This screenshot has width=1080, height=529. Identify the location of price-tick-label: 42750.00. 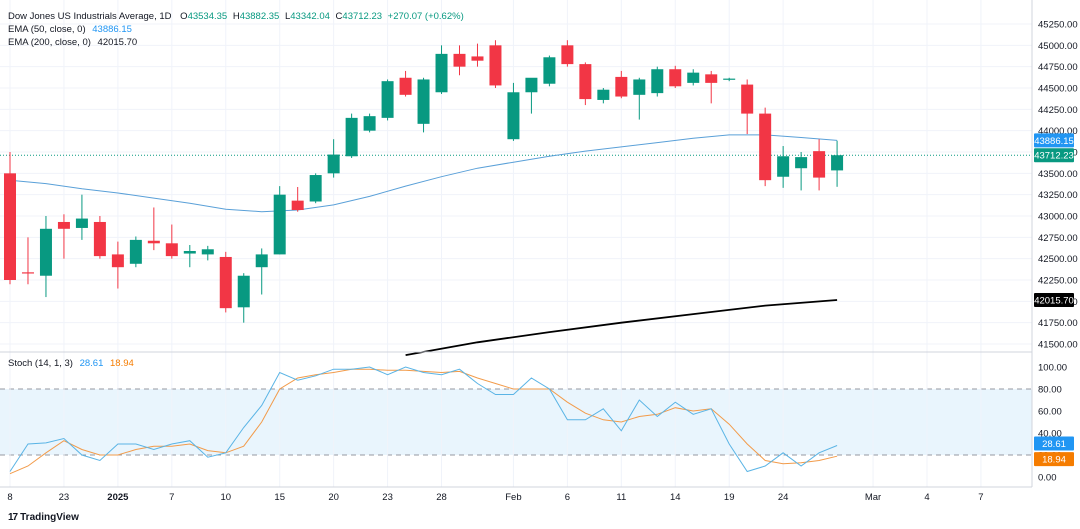
(1058, 238).